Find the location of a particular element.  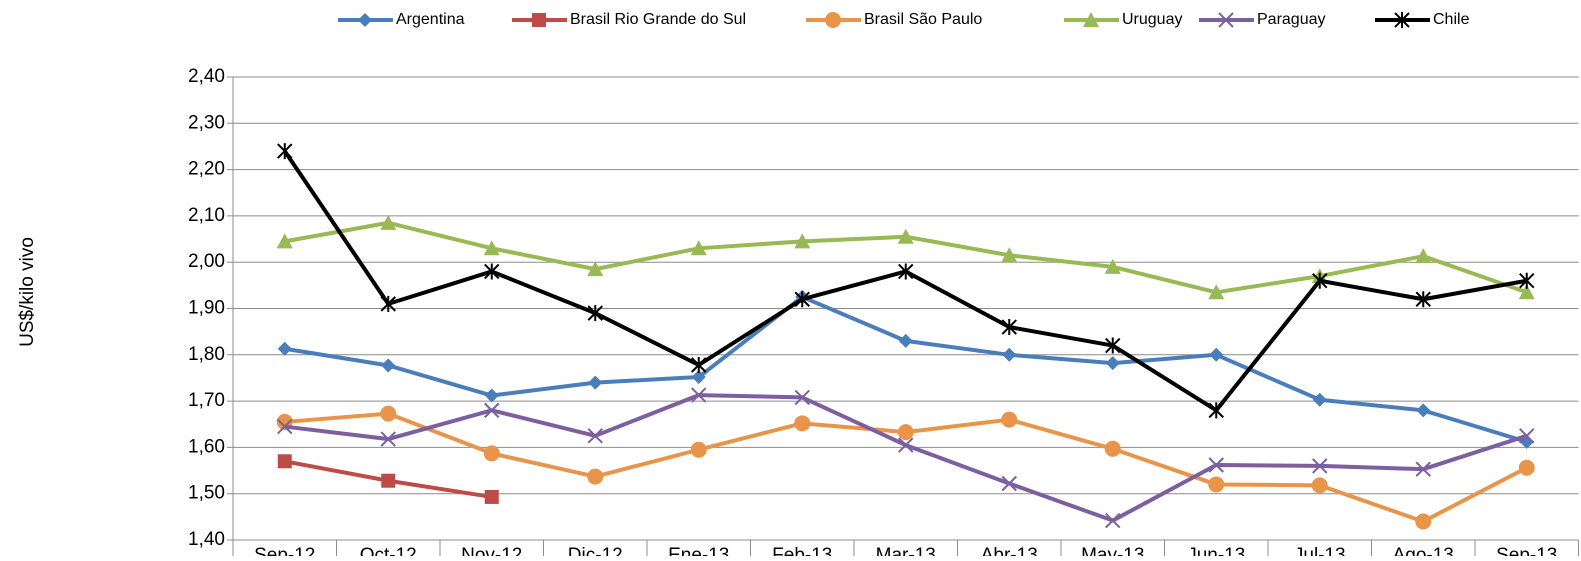

y-axis-label: US$/kilo vivo is located at coordinates (27, 292).